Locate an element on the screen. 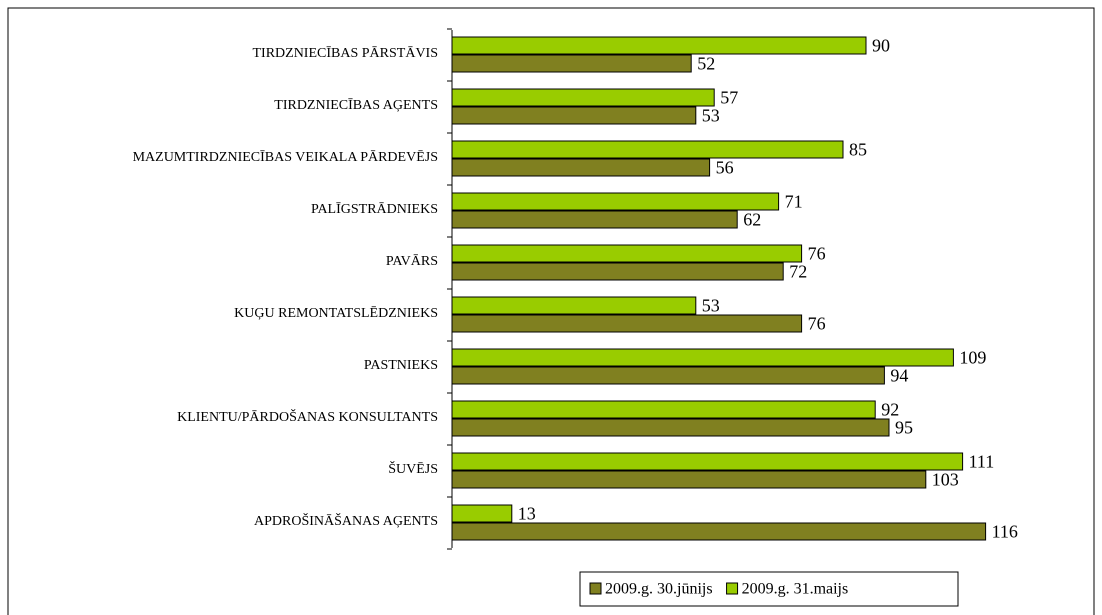  value-label: 95 is located at coordinates (904, 428).